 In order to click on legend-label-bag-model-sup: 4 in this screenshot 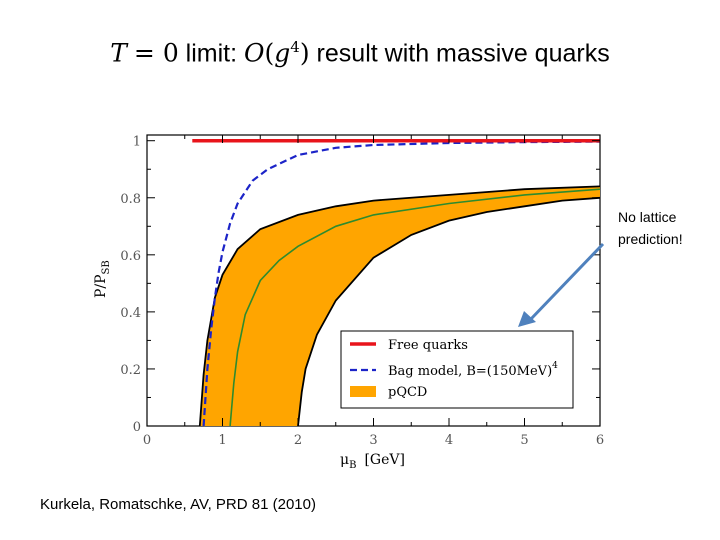, I will do `click(555, 366)`.